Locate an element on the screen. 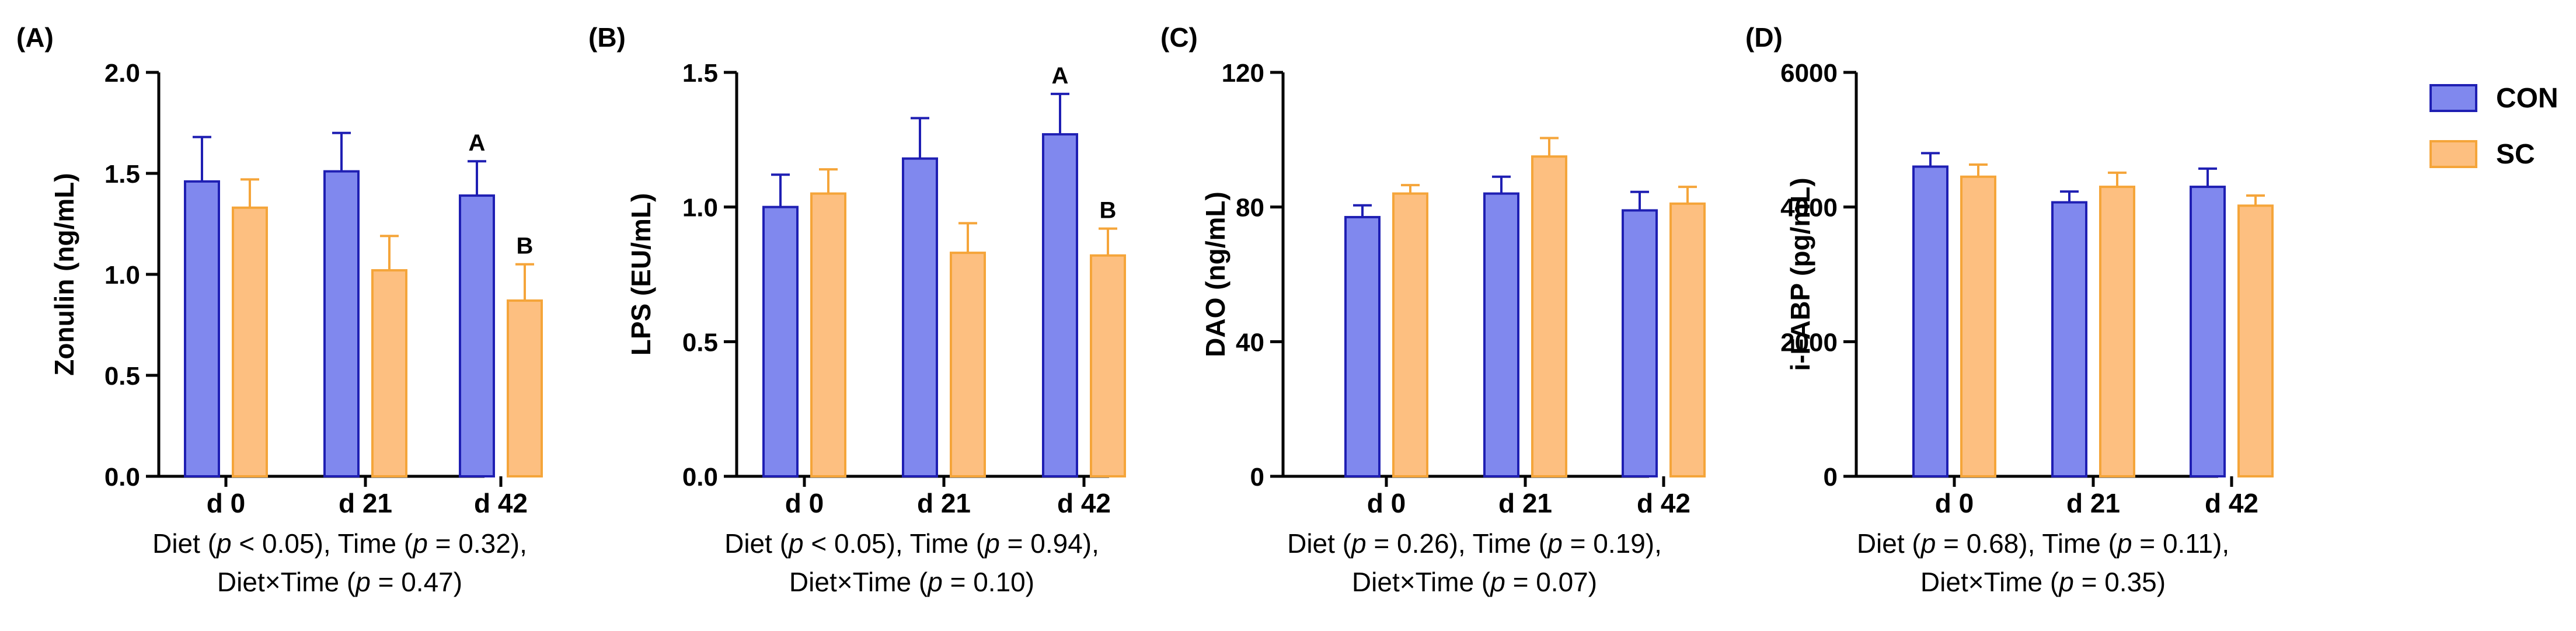 This screenshot has height=631, width=2576. caption-a-line1: Diet (p < 0.05), Time (p = 0.32), is located at coordinates (339, 543).